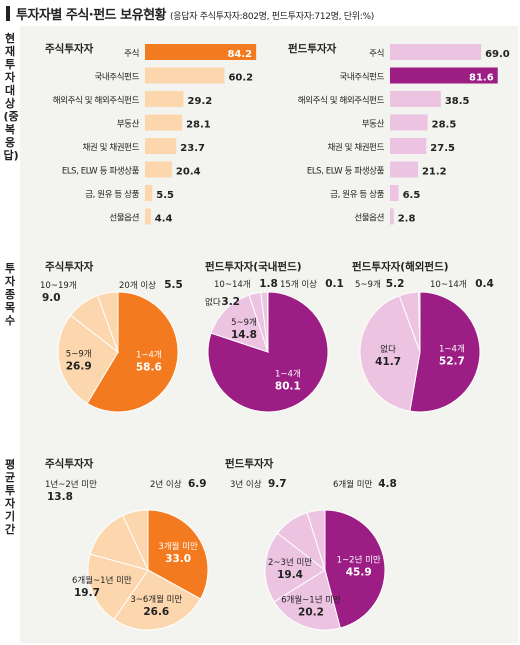 The height and width of the screenshot is (645, 520). What do you see at coordinates (395, 284) in the screenshot?
I see `pie-slice-value: 5.2` at bounding box center [395, 284].